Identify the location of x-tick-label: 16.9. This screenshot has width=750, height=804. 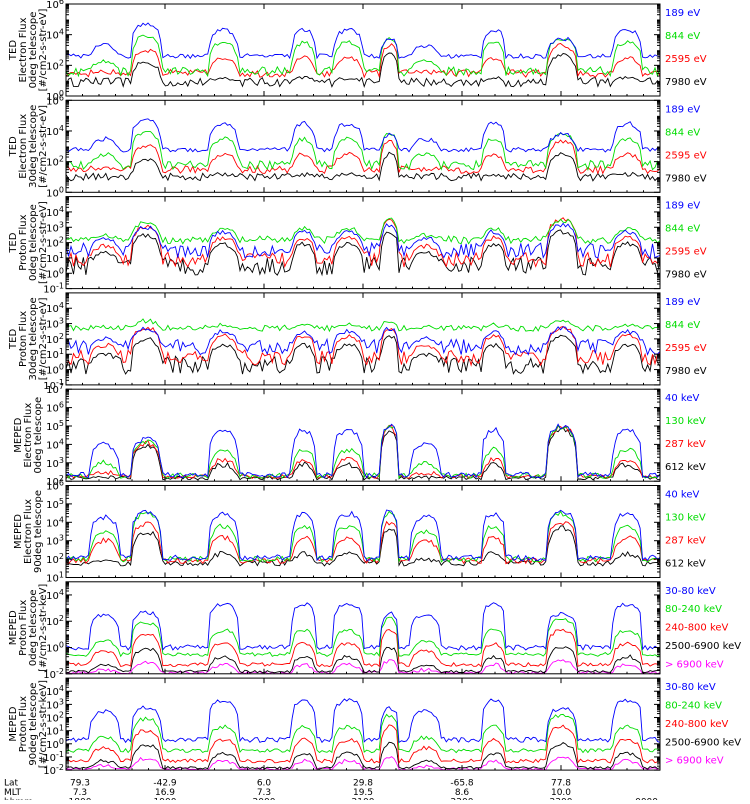
(165, 793).